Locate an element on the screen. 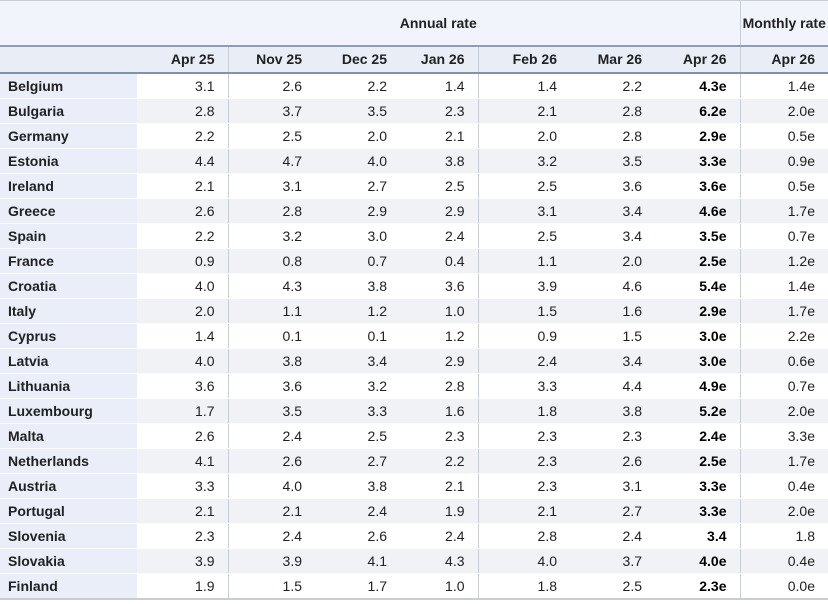 The image size is (828, 604). annual-rate-cell: 2.9e is located at coordinates (697, 136).